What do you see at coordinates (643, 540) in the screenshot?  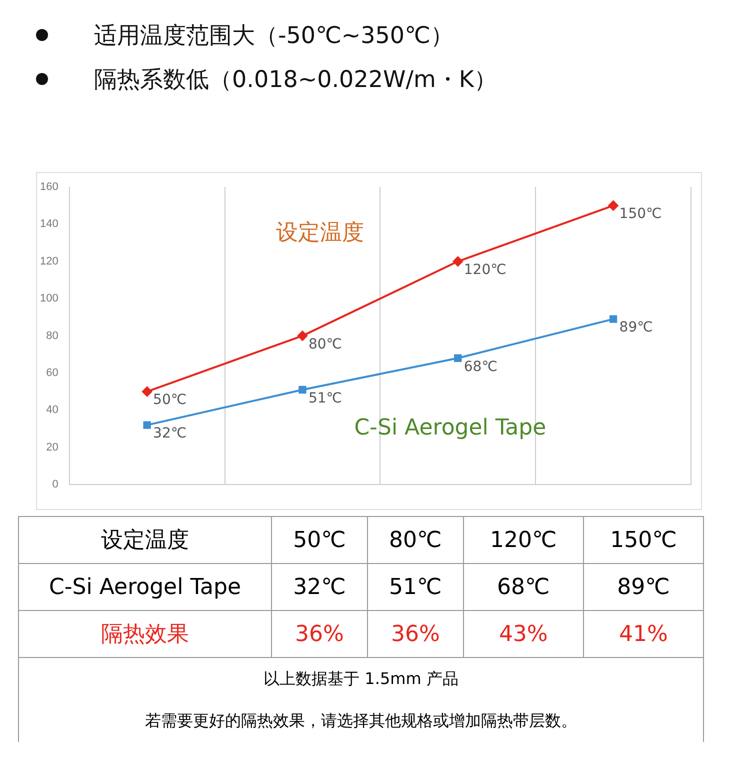 I see `text: 150℃` at bounding box center [643, 540].